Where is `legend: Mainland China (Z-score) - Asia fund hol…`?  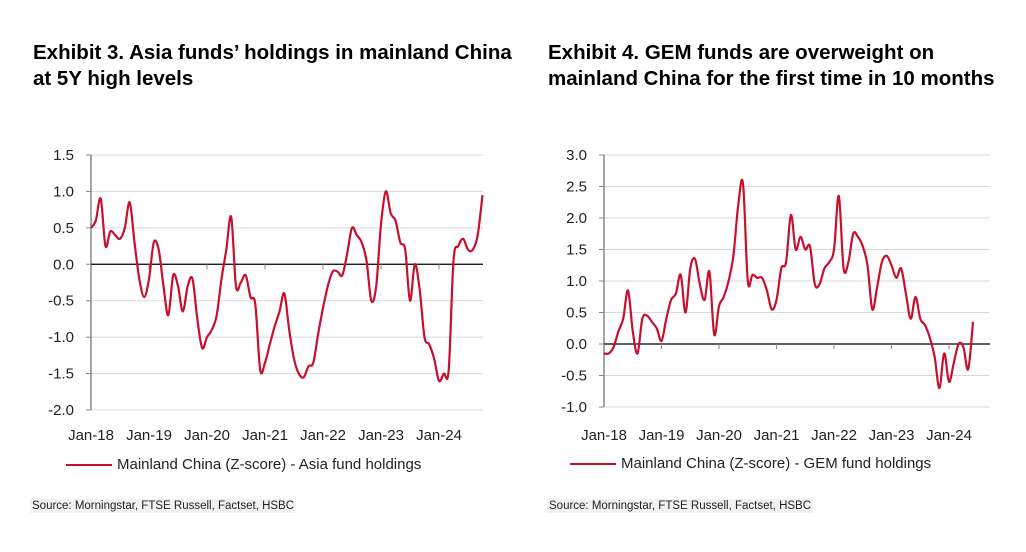
legend: Mainland China (Z-score) - Asia fund hol… is located at coordinates (243, 464).